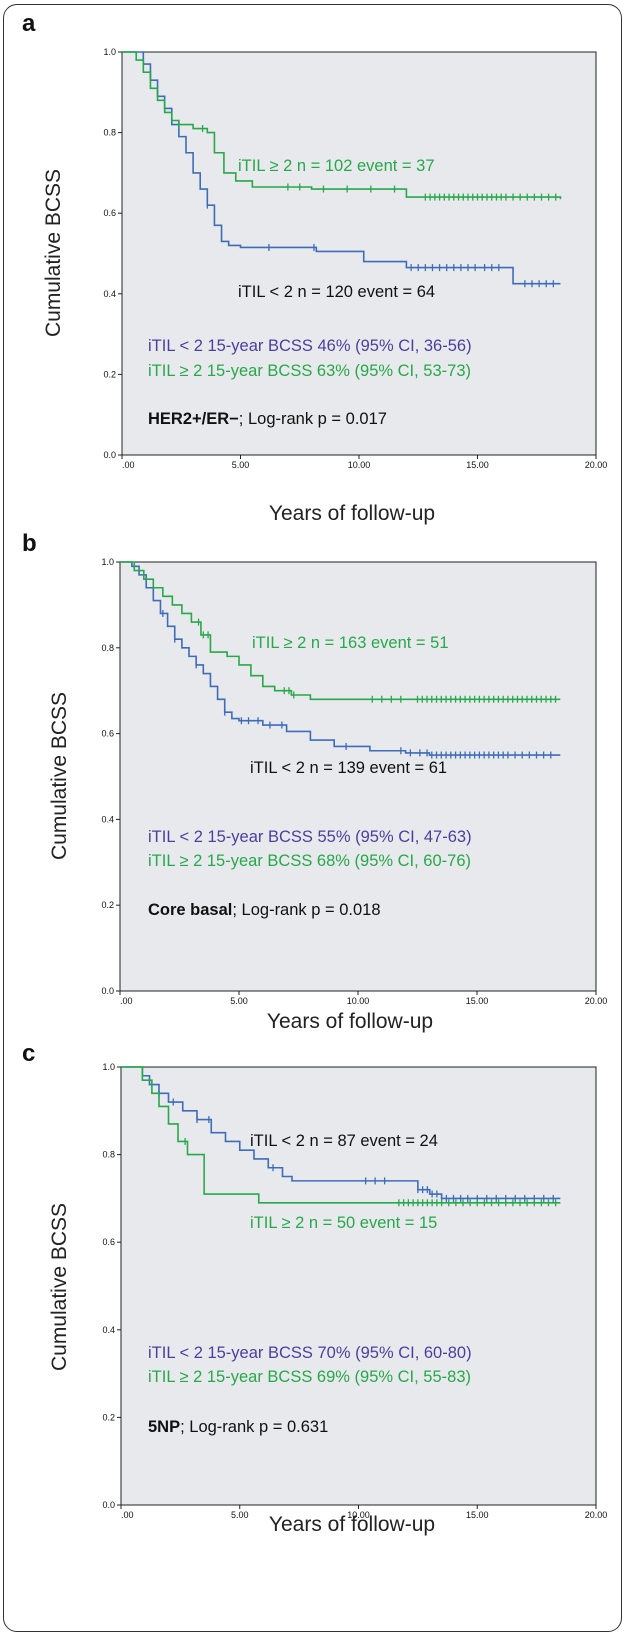  What do you see at coordinates (350, 643) in the screenshot?
I see `green-curve-label: iTIL ≥ 2 n = 163 event = 51` at bounding box center [350, 643].